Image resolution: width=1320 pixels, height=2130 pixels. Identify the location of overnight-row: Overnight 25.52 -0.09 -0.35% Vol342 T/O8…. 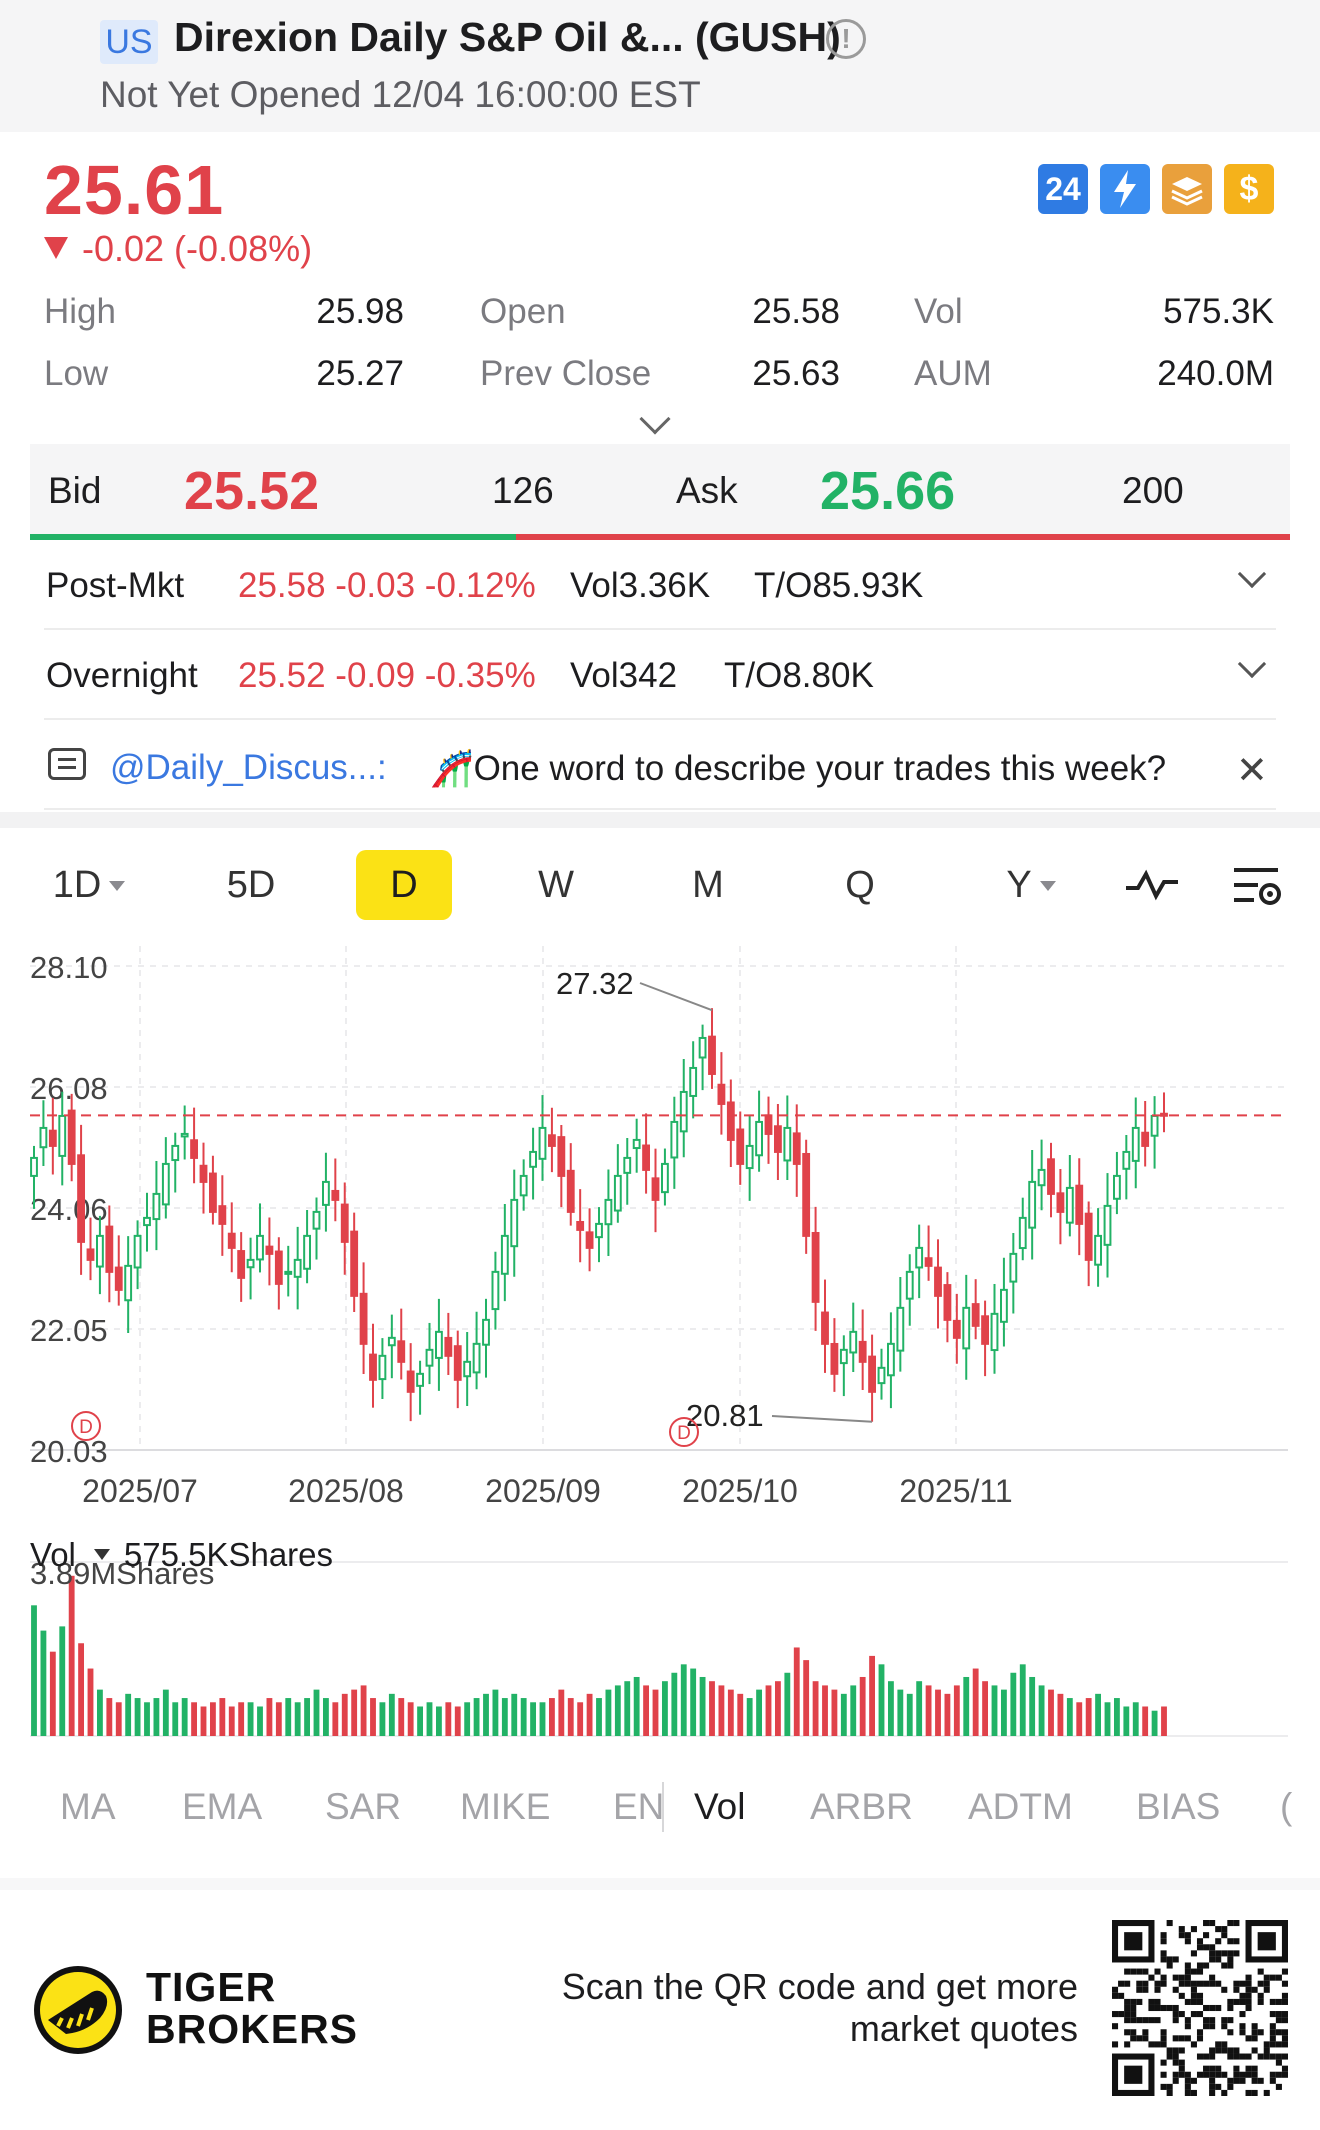
(660, 675).